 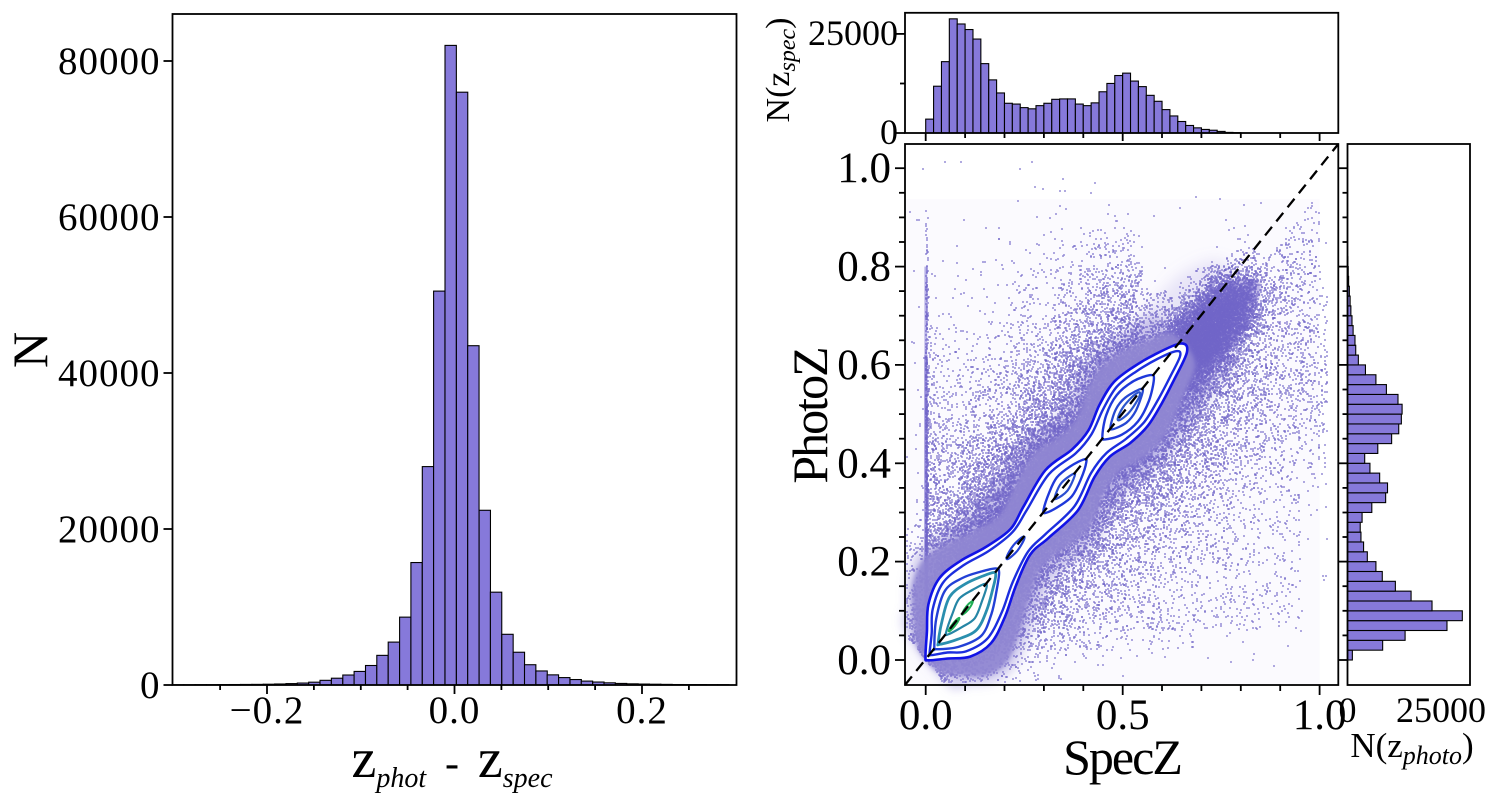 I want to click on svg-text: PhotoZ, so click(x=810, y=415).